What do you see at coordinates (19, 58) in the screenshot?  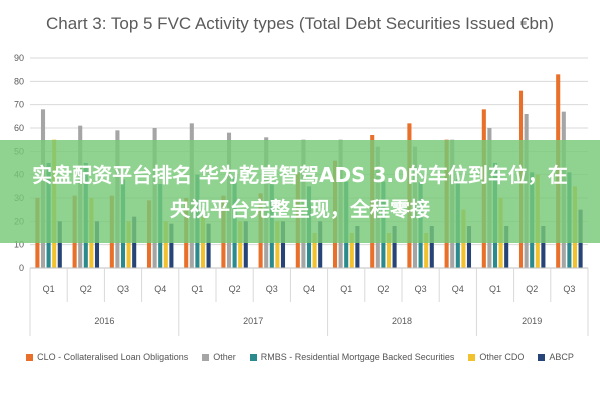 I see `y-tick-label: 90` at bounding box center [19, 58].